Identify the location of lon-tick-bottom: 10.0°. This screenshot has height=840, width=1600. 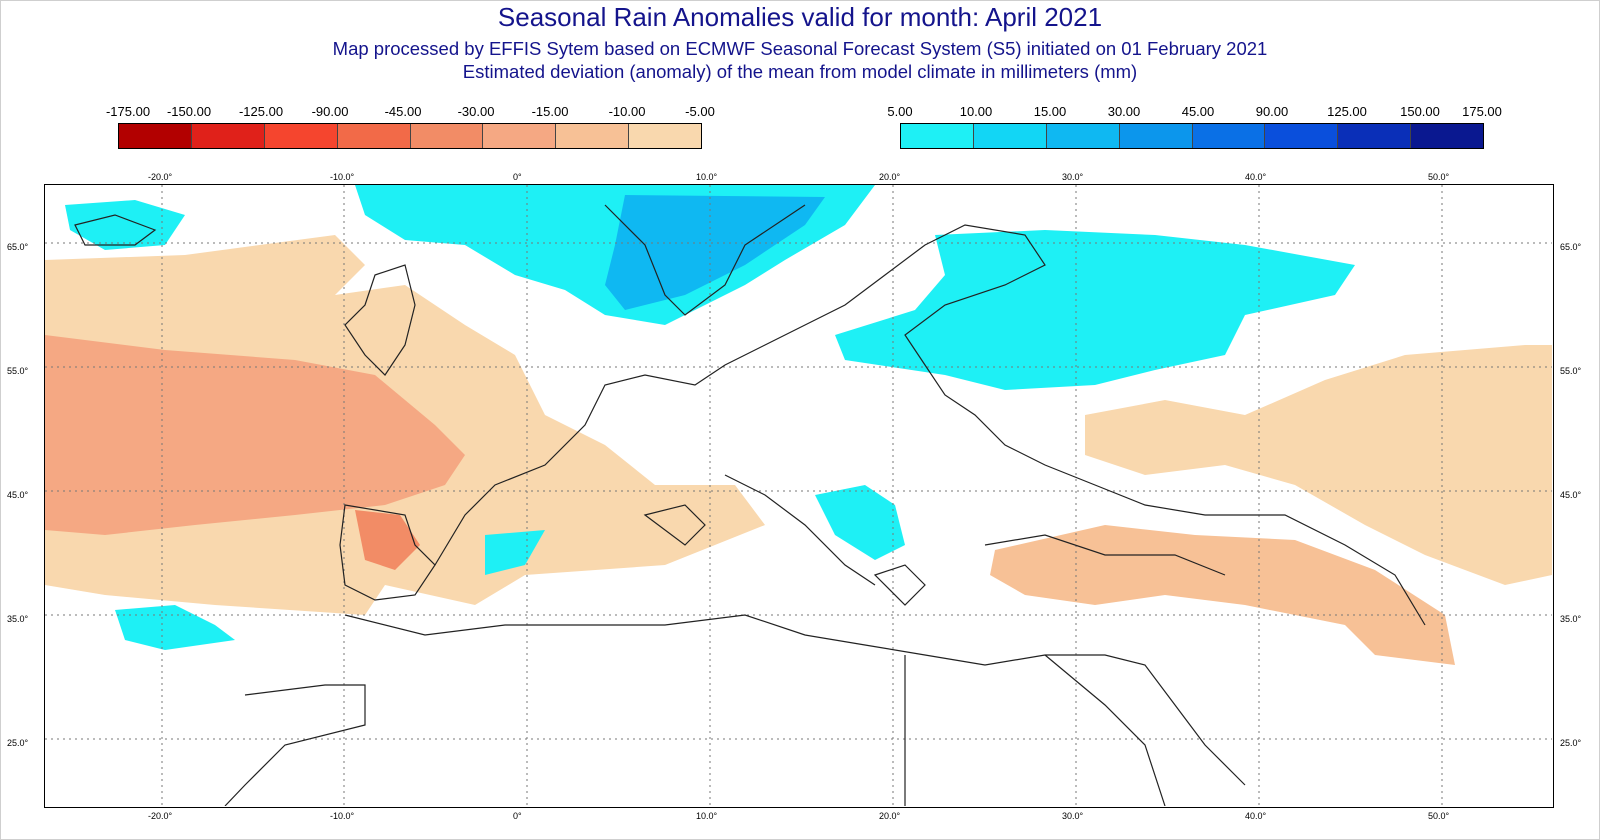
(707, 816).